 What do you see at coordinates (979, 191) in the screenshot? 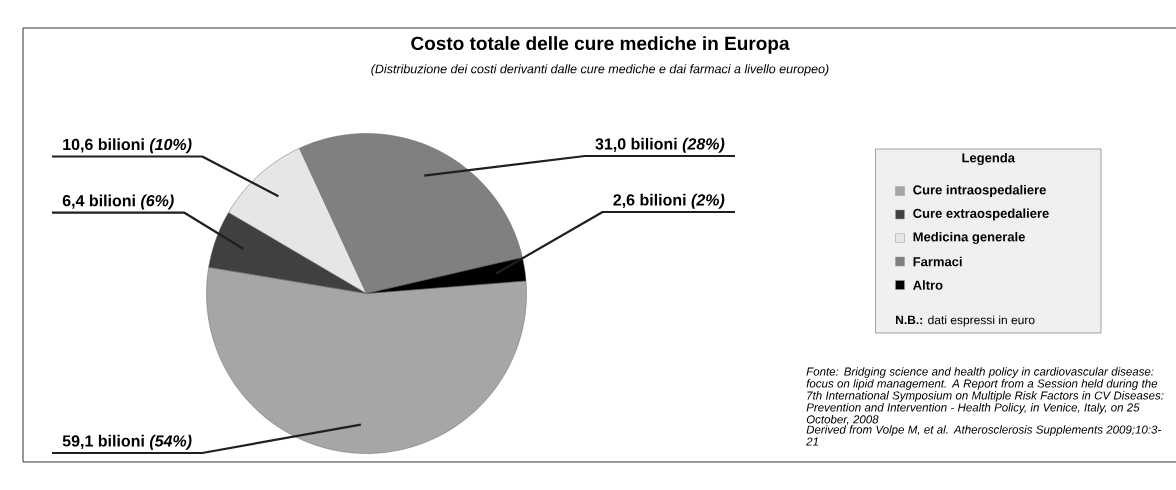
I see `legend-label: Cure intraospedaliere` at bounding box center [979, 191].